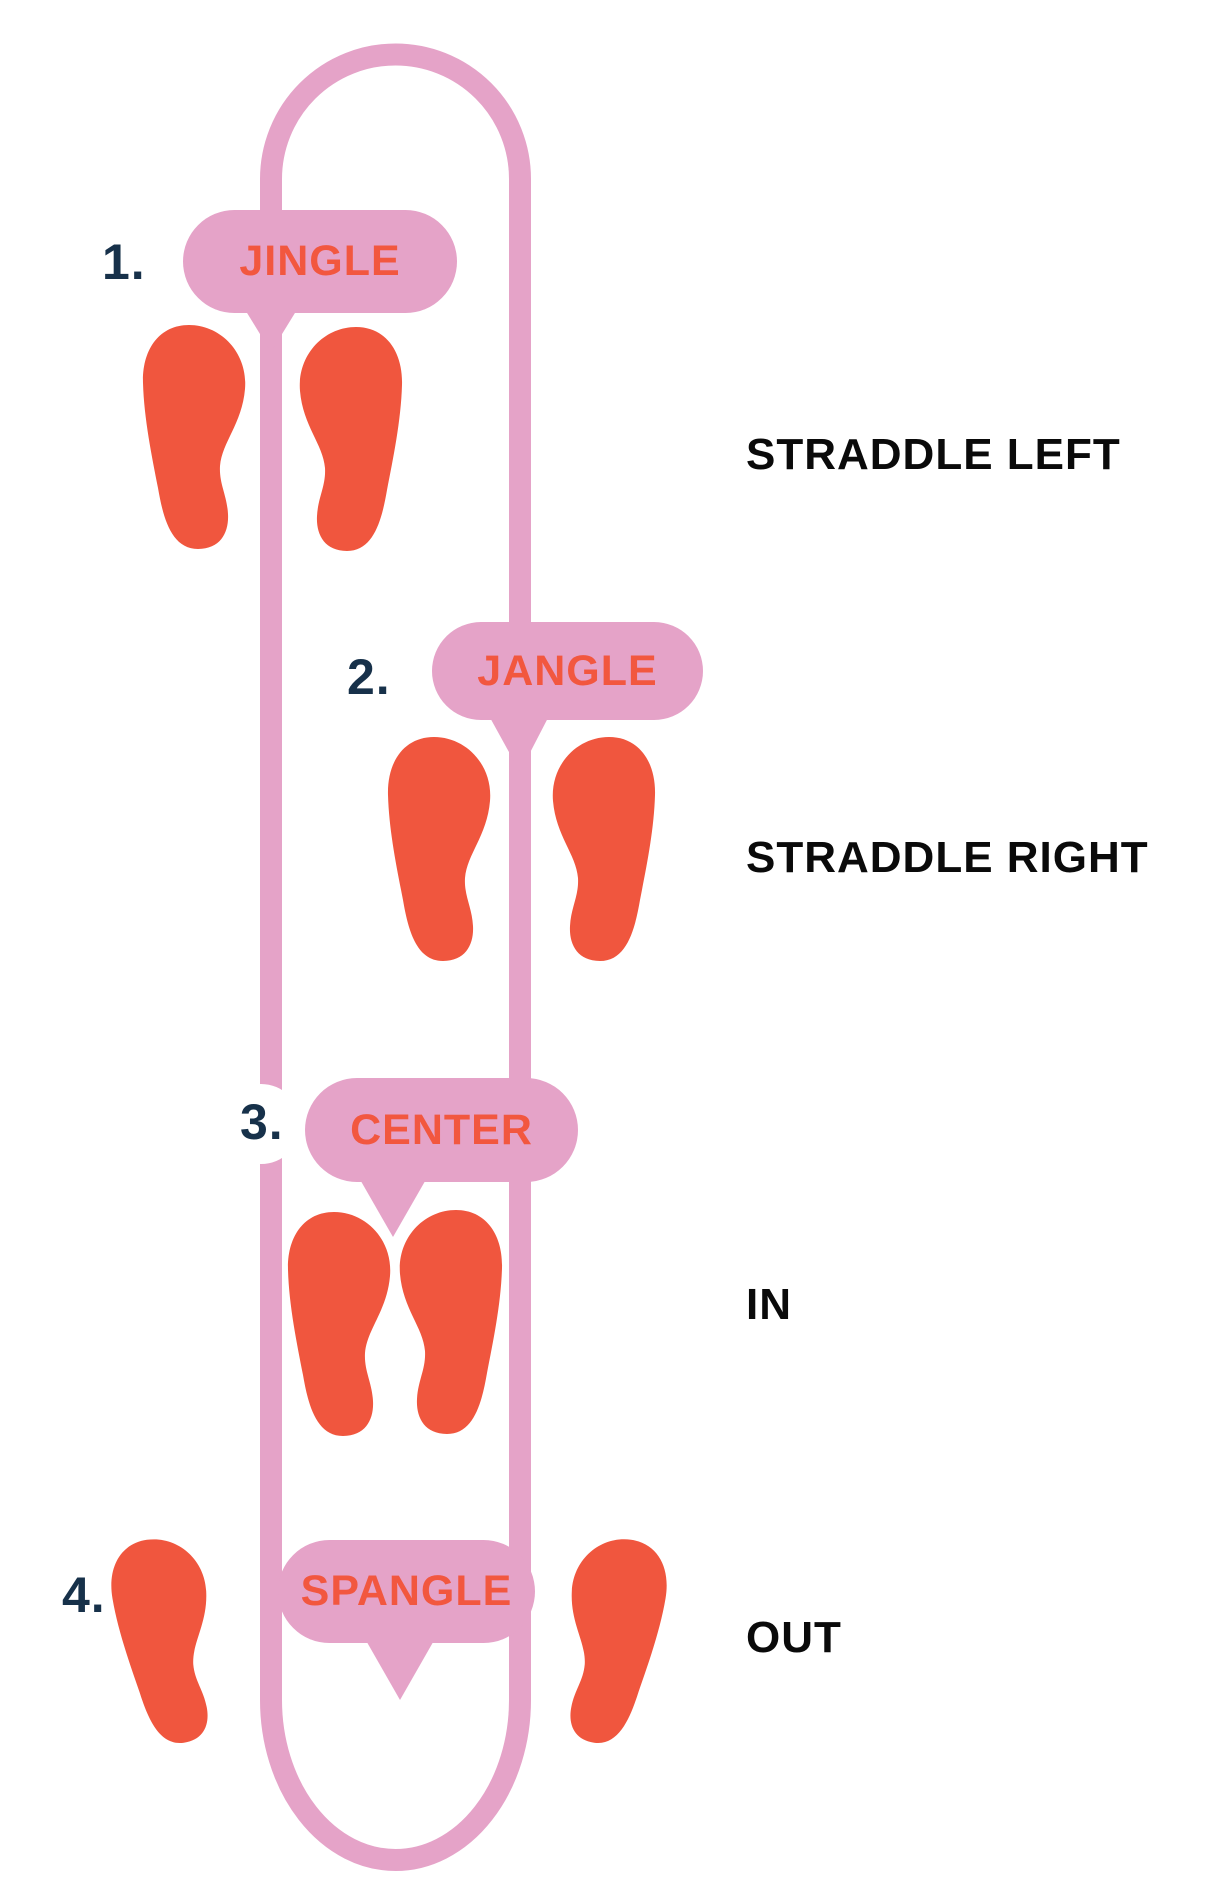 The height and width of the screenshot is (1904, 1224). Describe the element at coordinates (933, 454) in the screenshot. I see `position-label-straddle-left: STRADDLE LEFT` at that location.